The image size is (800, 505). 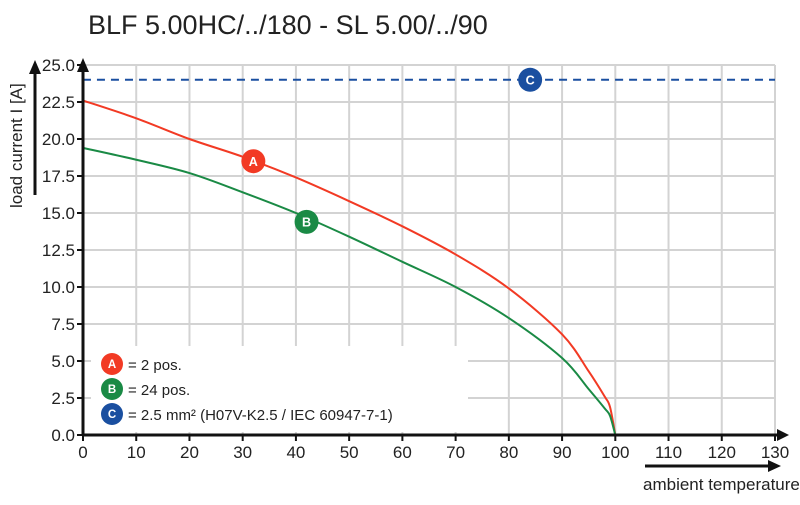 I want to click on legend-marker-a-circle, so click(x=112, y=364).